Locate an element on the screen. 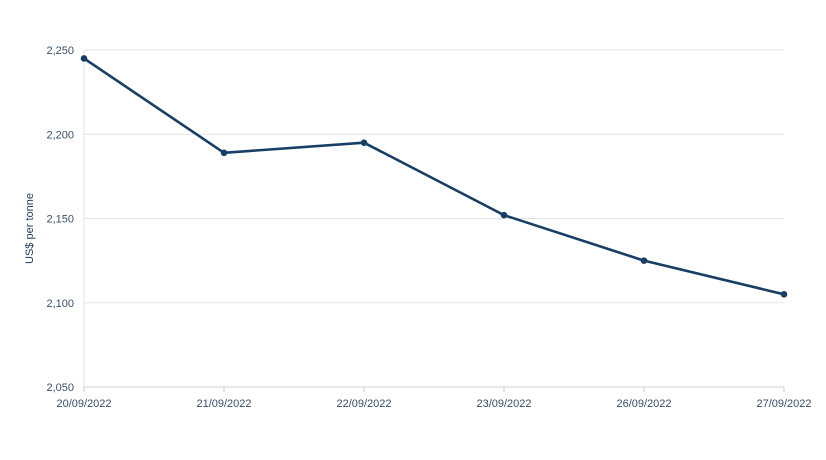  y-axis-label: US$ per tonne is located at coordinates (30, 228).